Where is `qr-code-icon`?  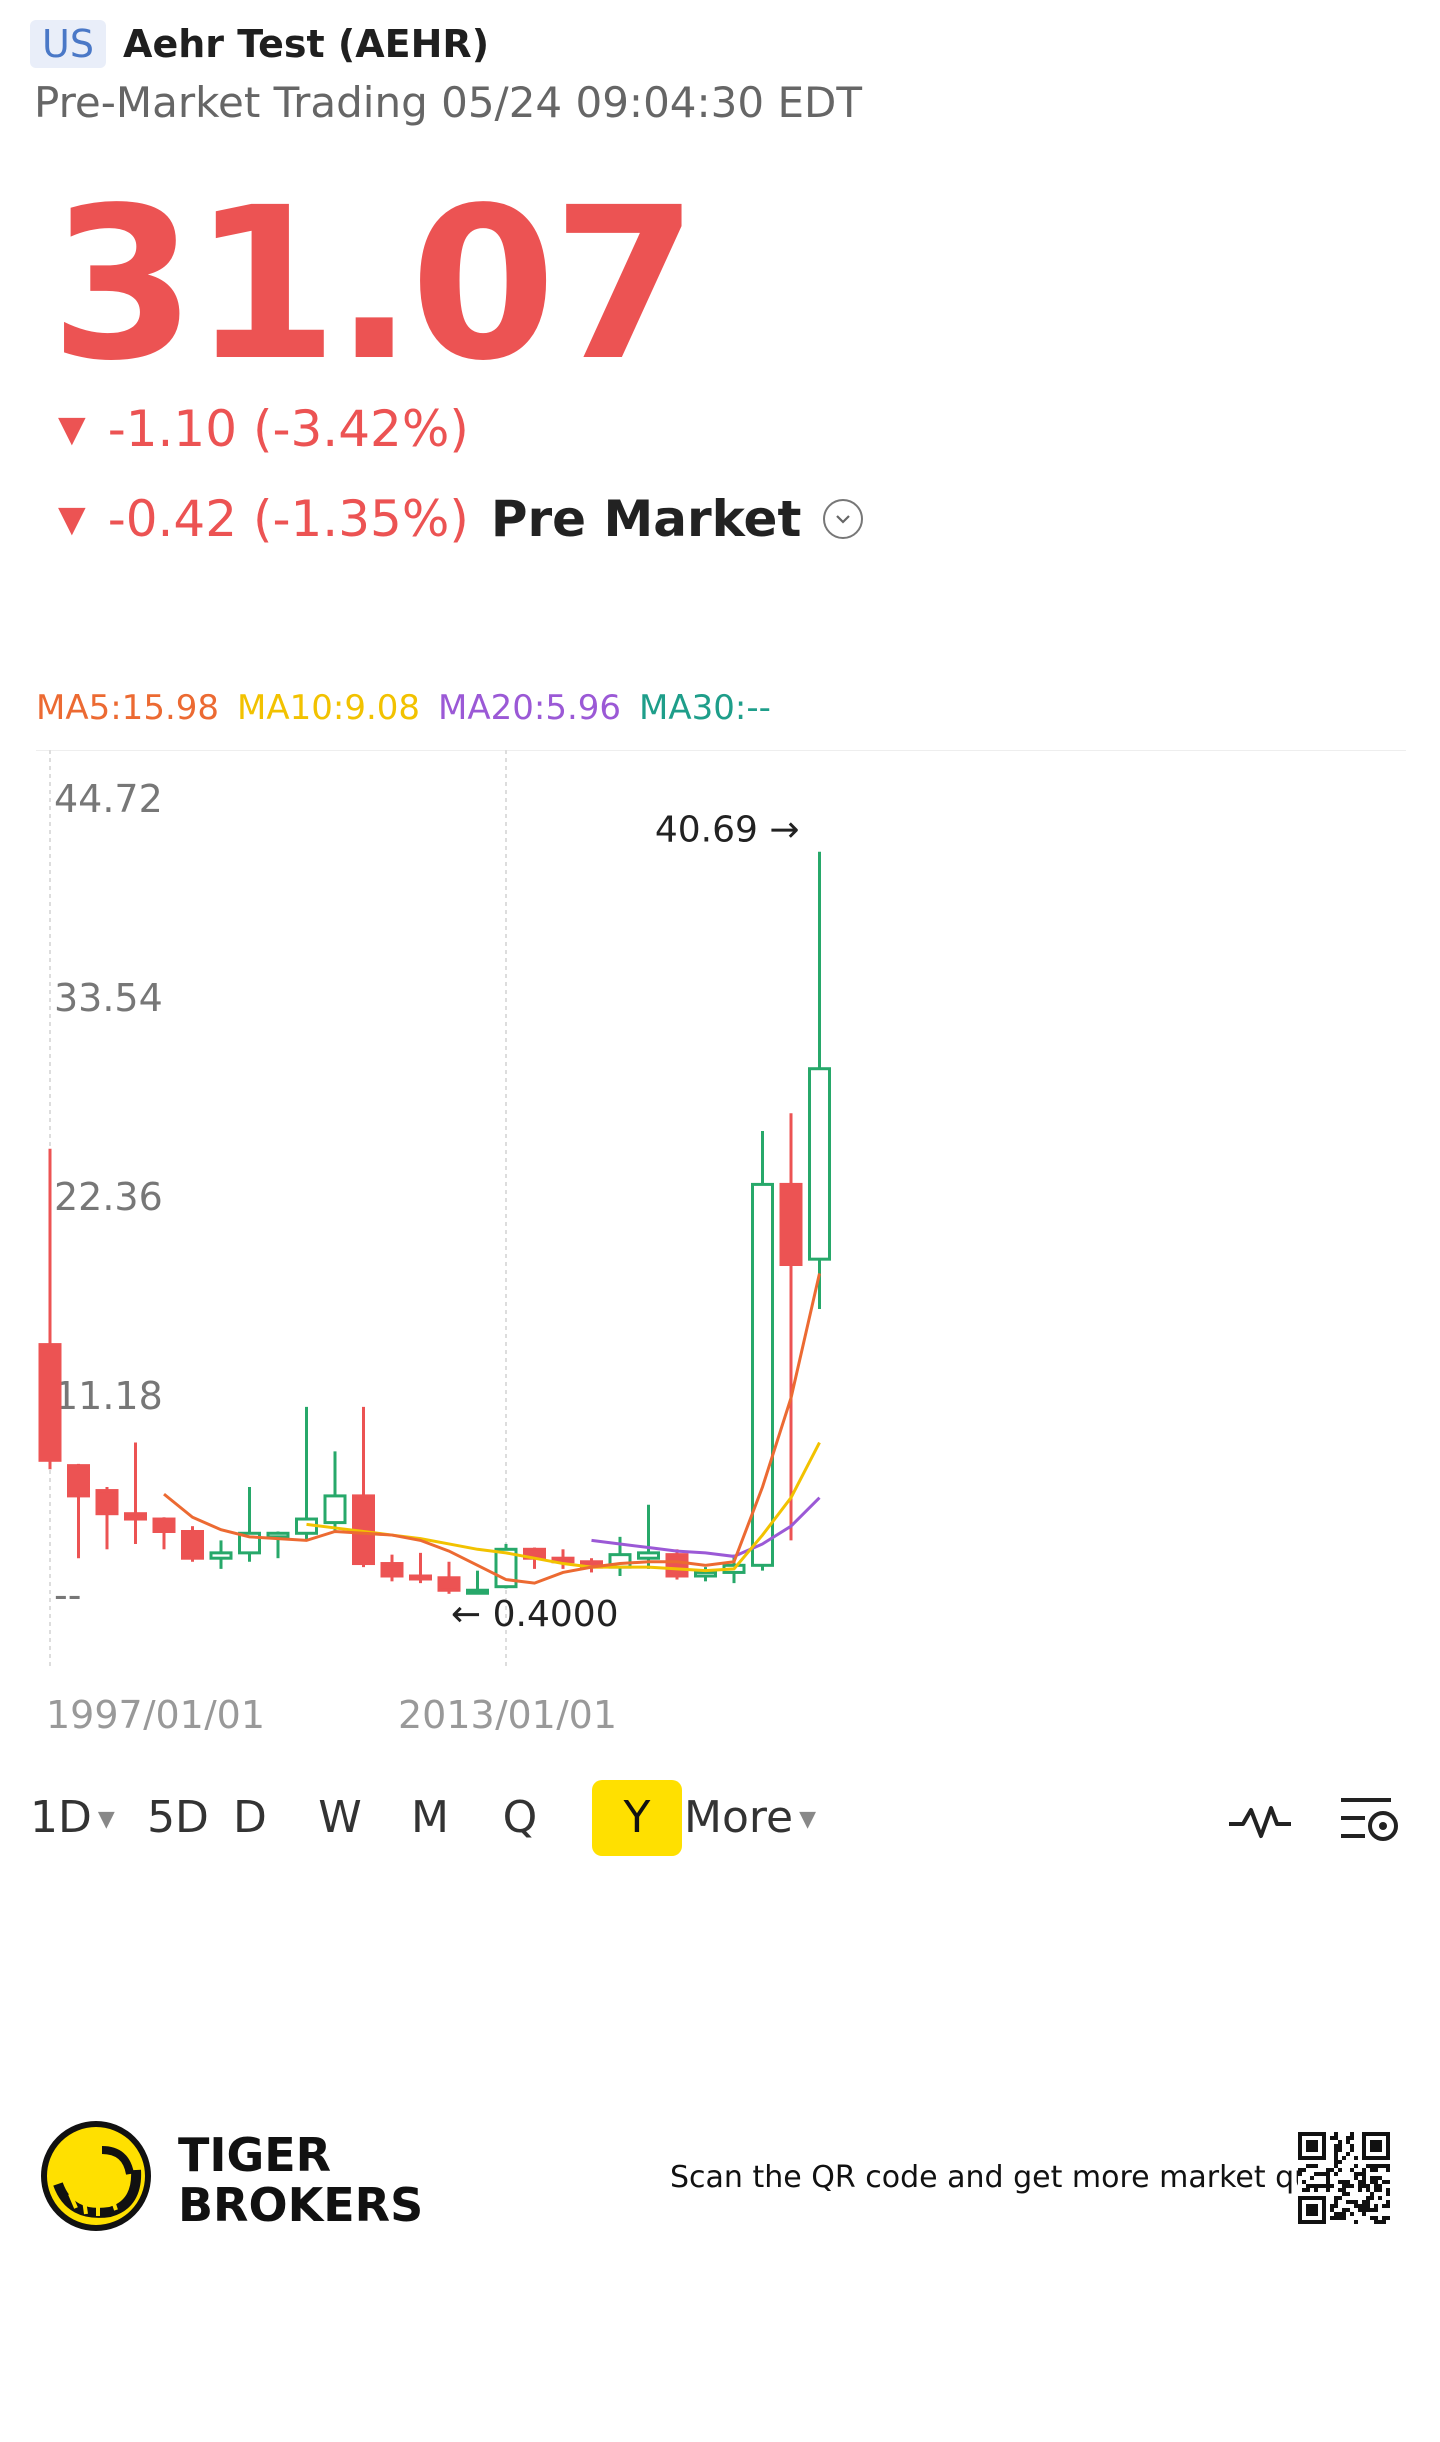
qr-code-icon is located at coordinates (1344, 2178).